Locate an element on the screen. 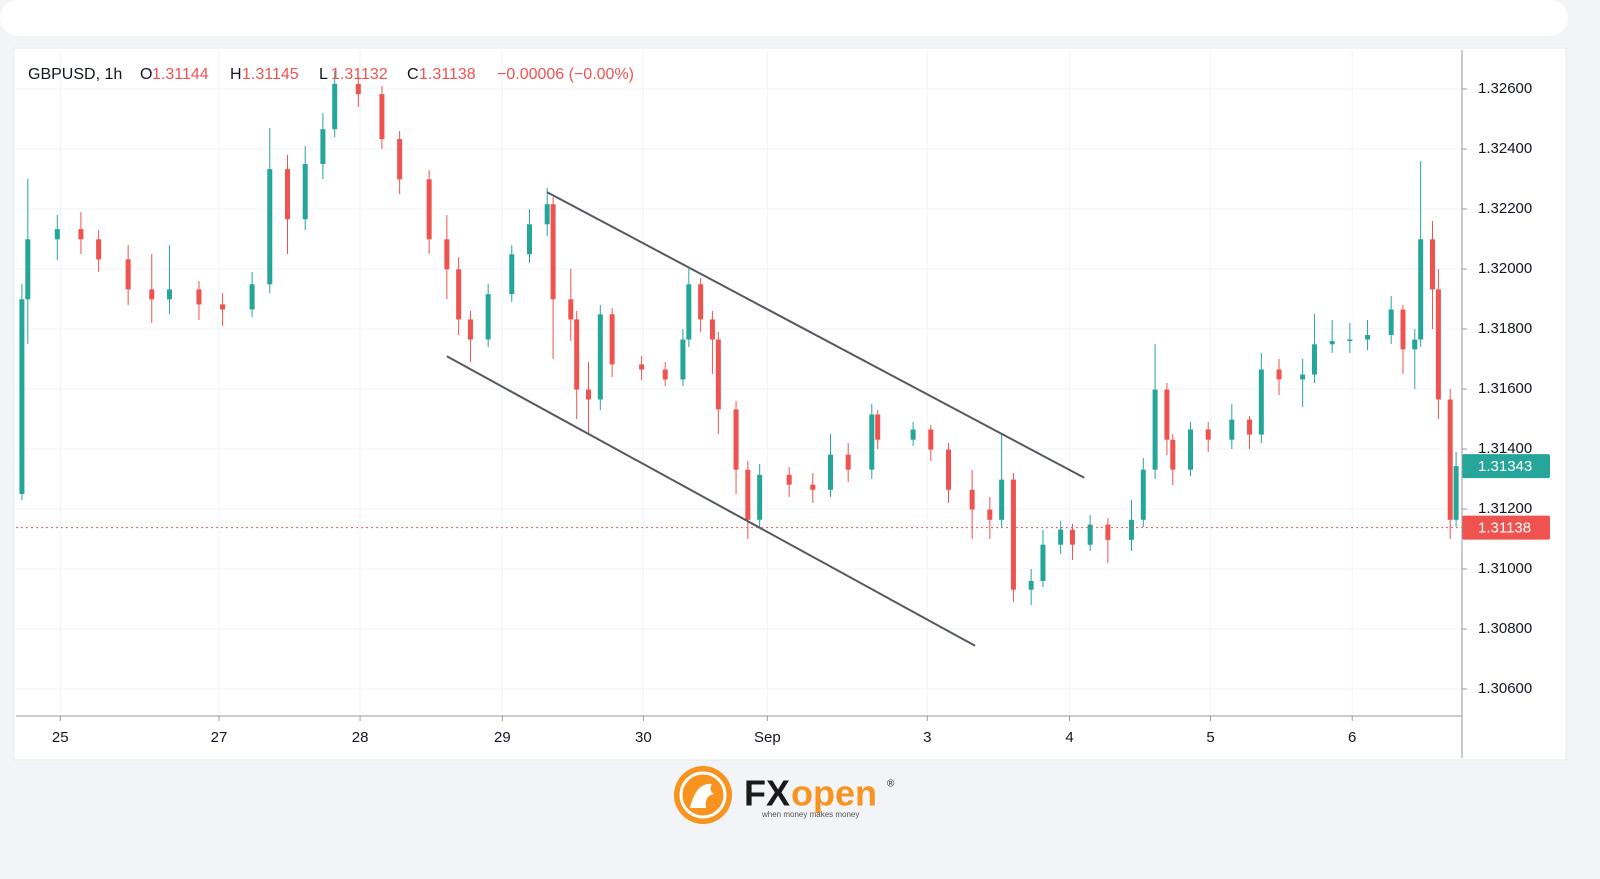  legend-key: O is located at coordinates (146, 74).